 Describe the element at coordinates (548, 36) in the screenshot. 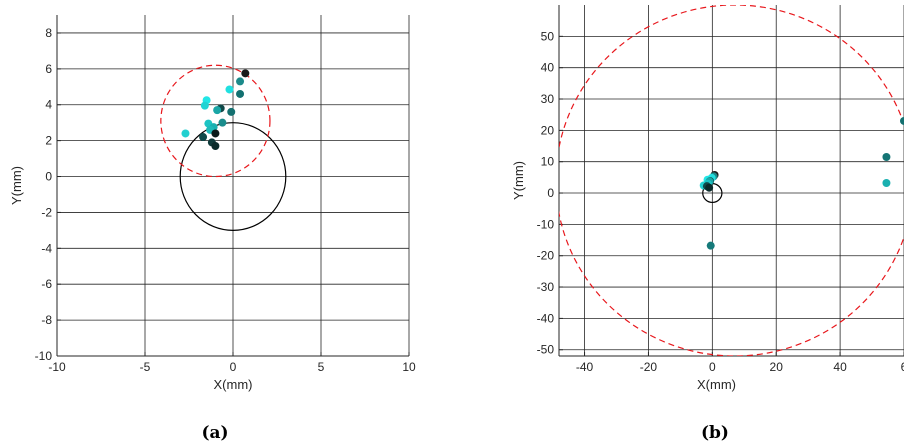

I see `y-tick-label: 50` at that location.